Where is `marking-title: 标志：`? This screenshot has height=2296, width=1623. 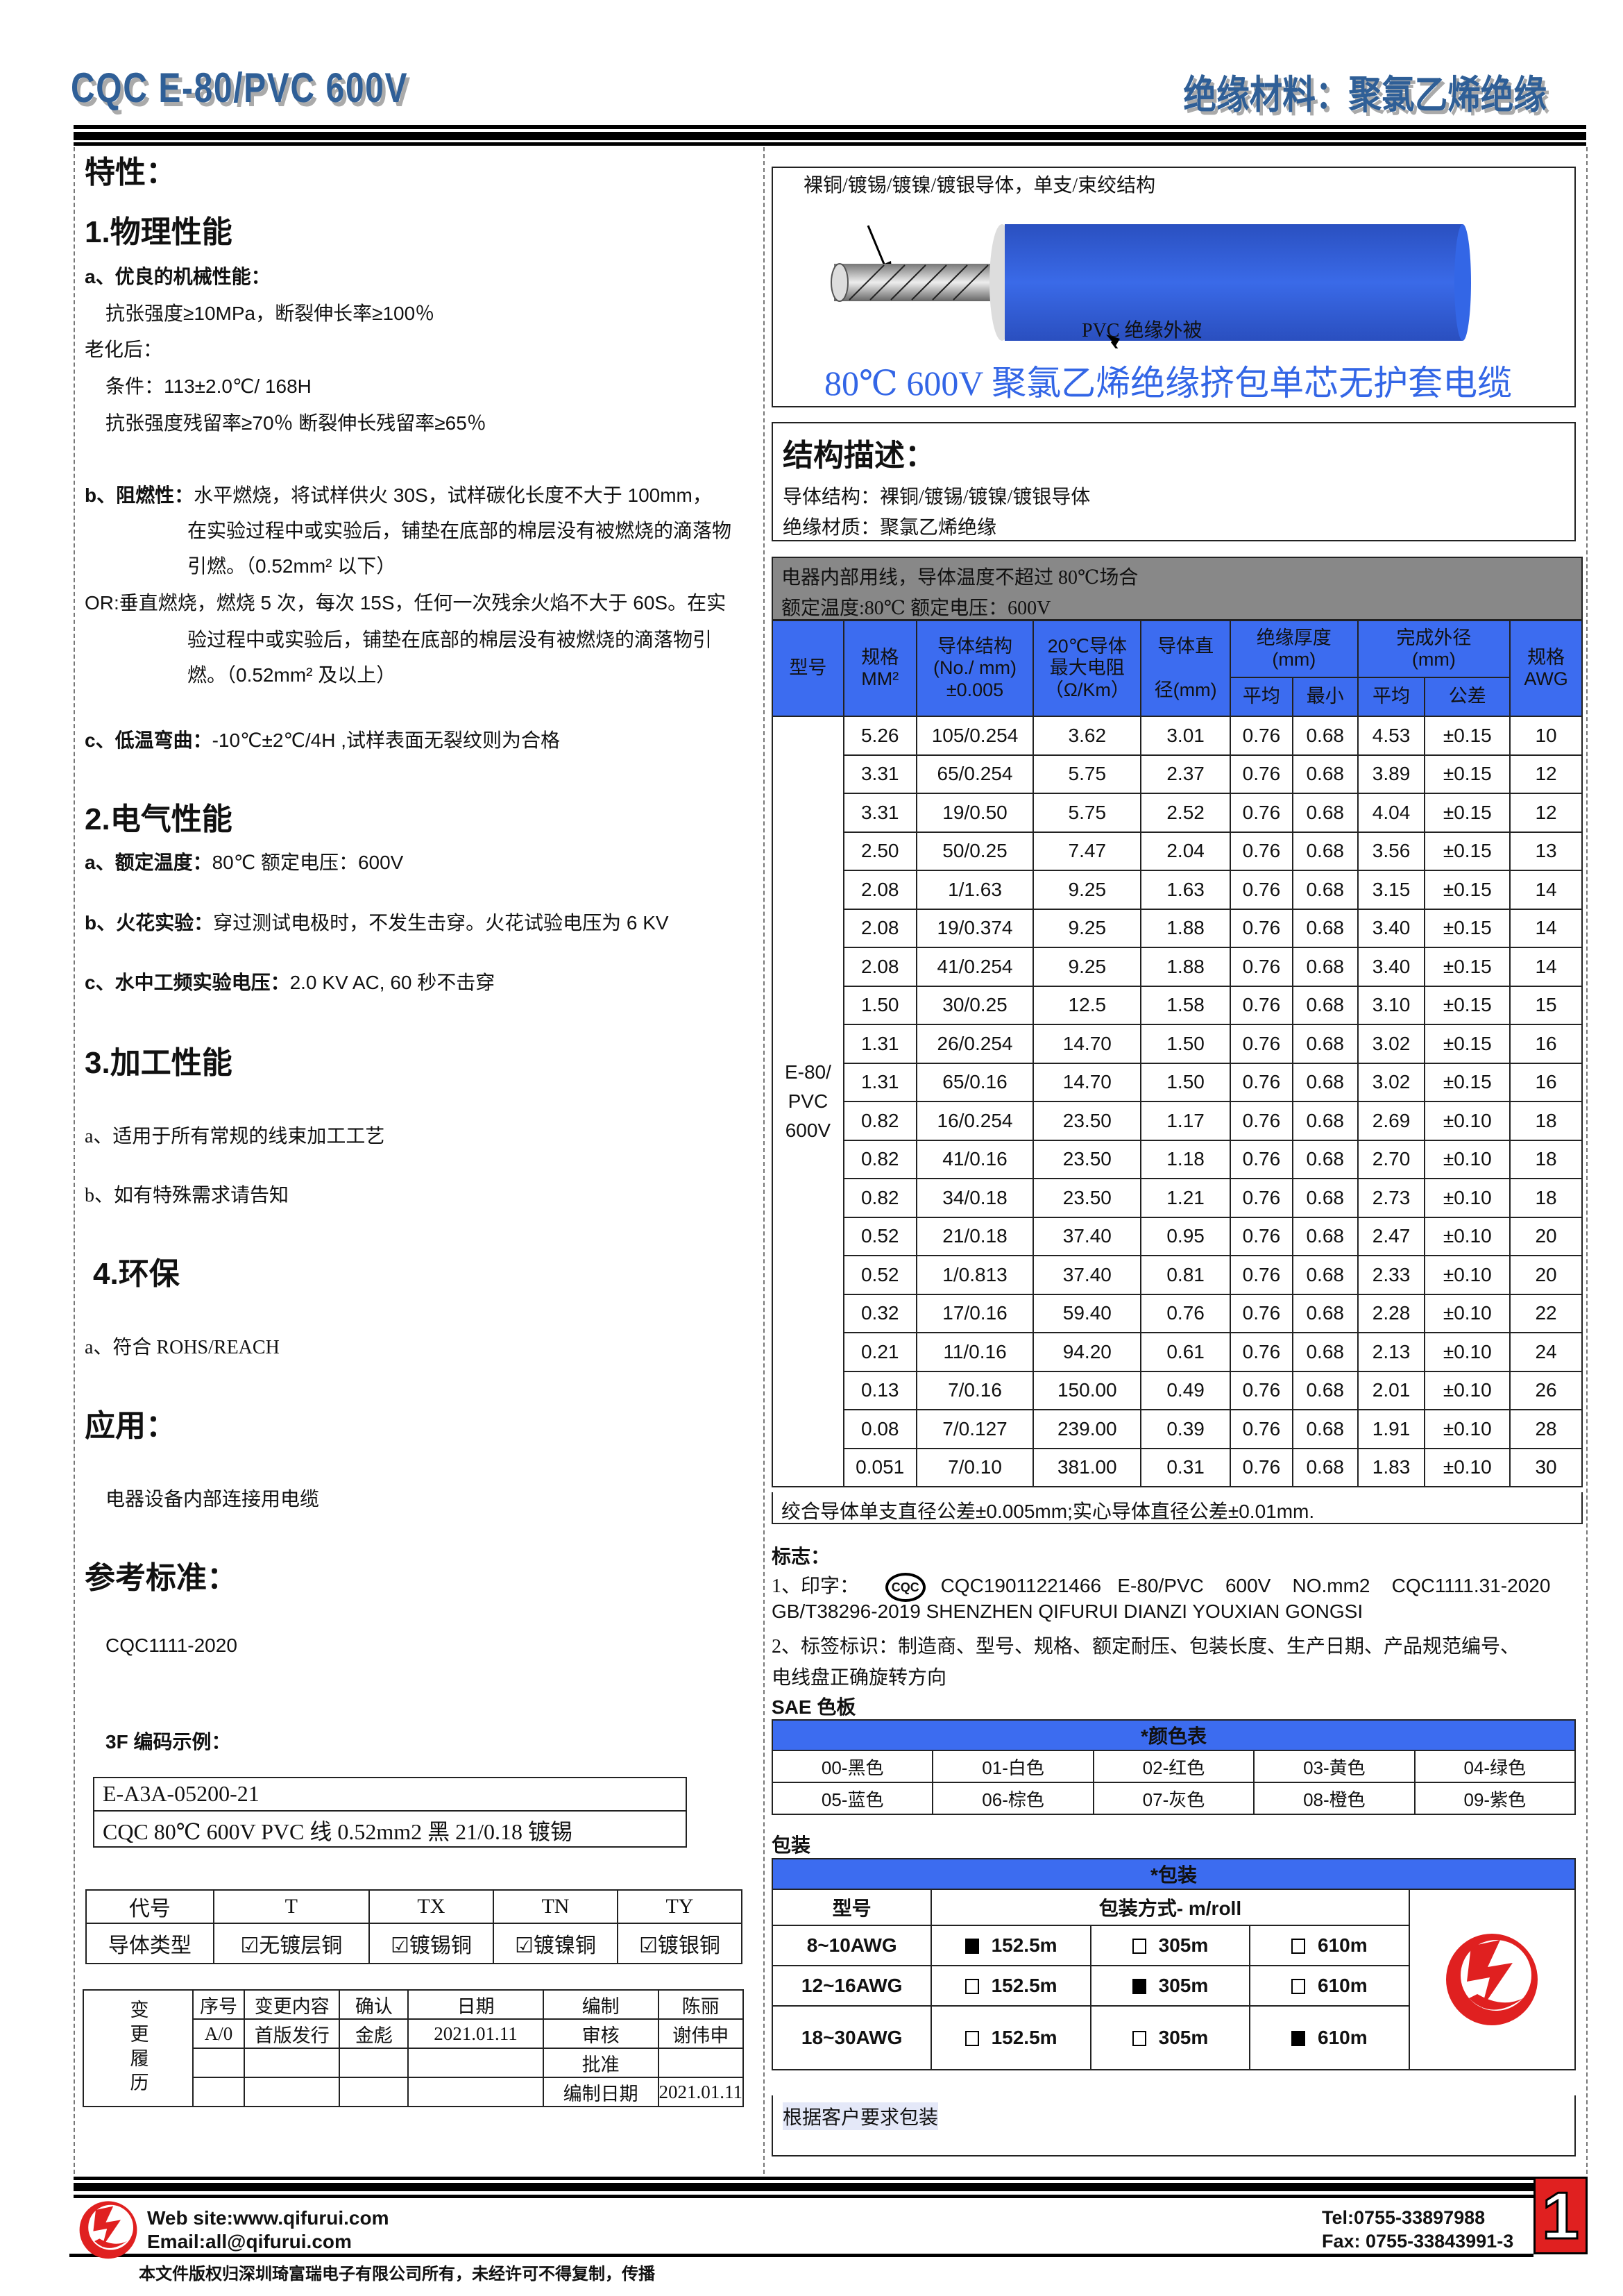
marking-title: 标志： is located at coordinates (801, 1557).